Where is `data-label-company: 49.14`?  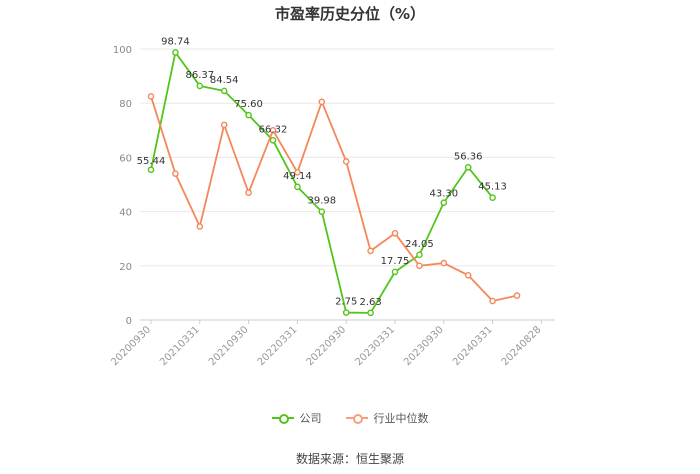
data-label-company: 49.14 is located at coordinates (297, 176).